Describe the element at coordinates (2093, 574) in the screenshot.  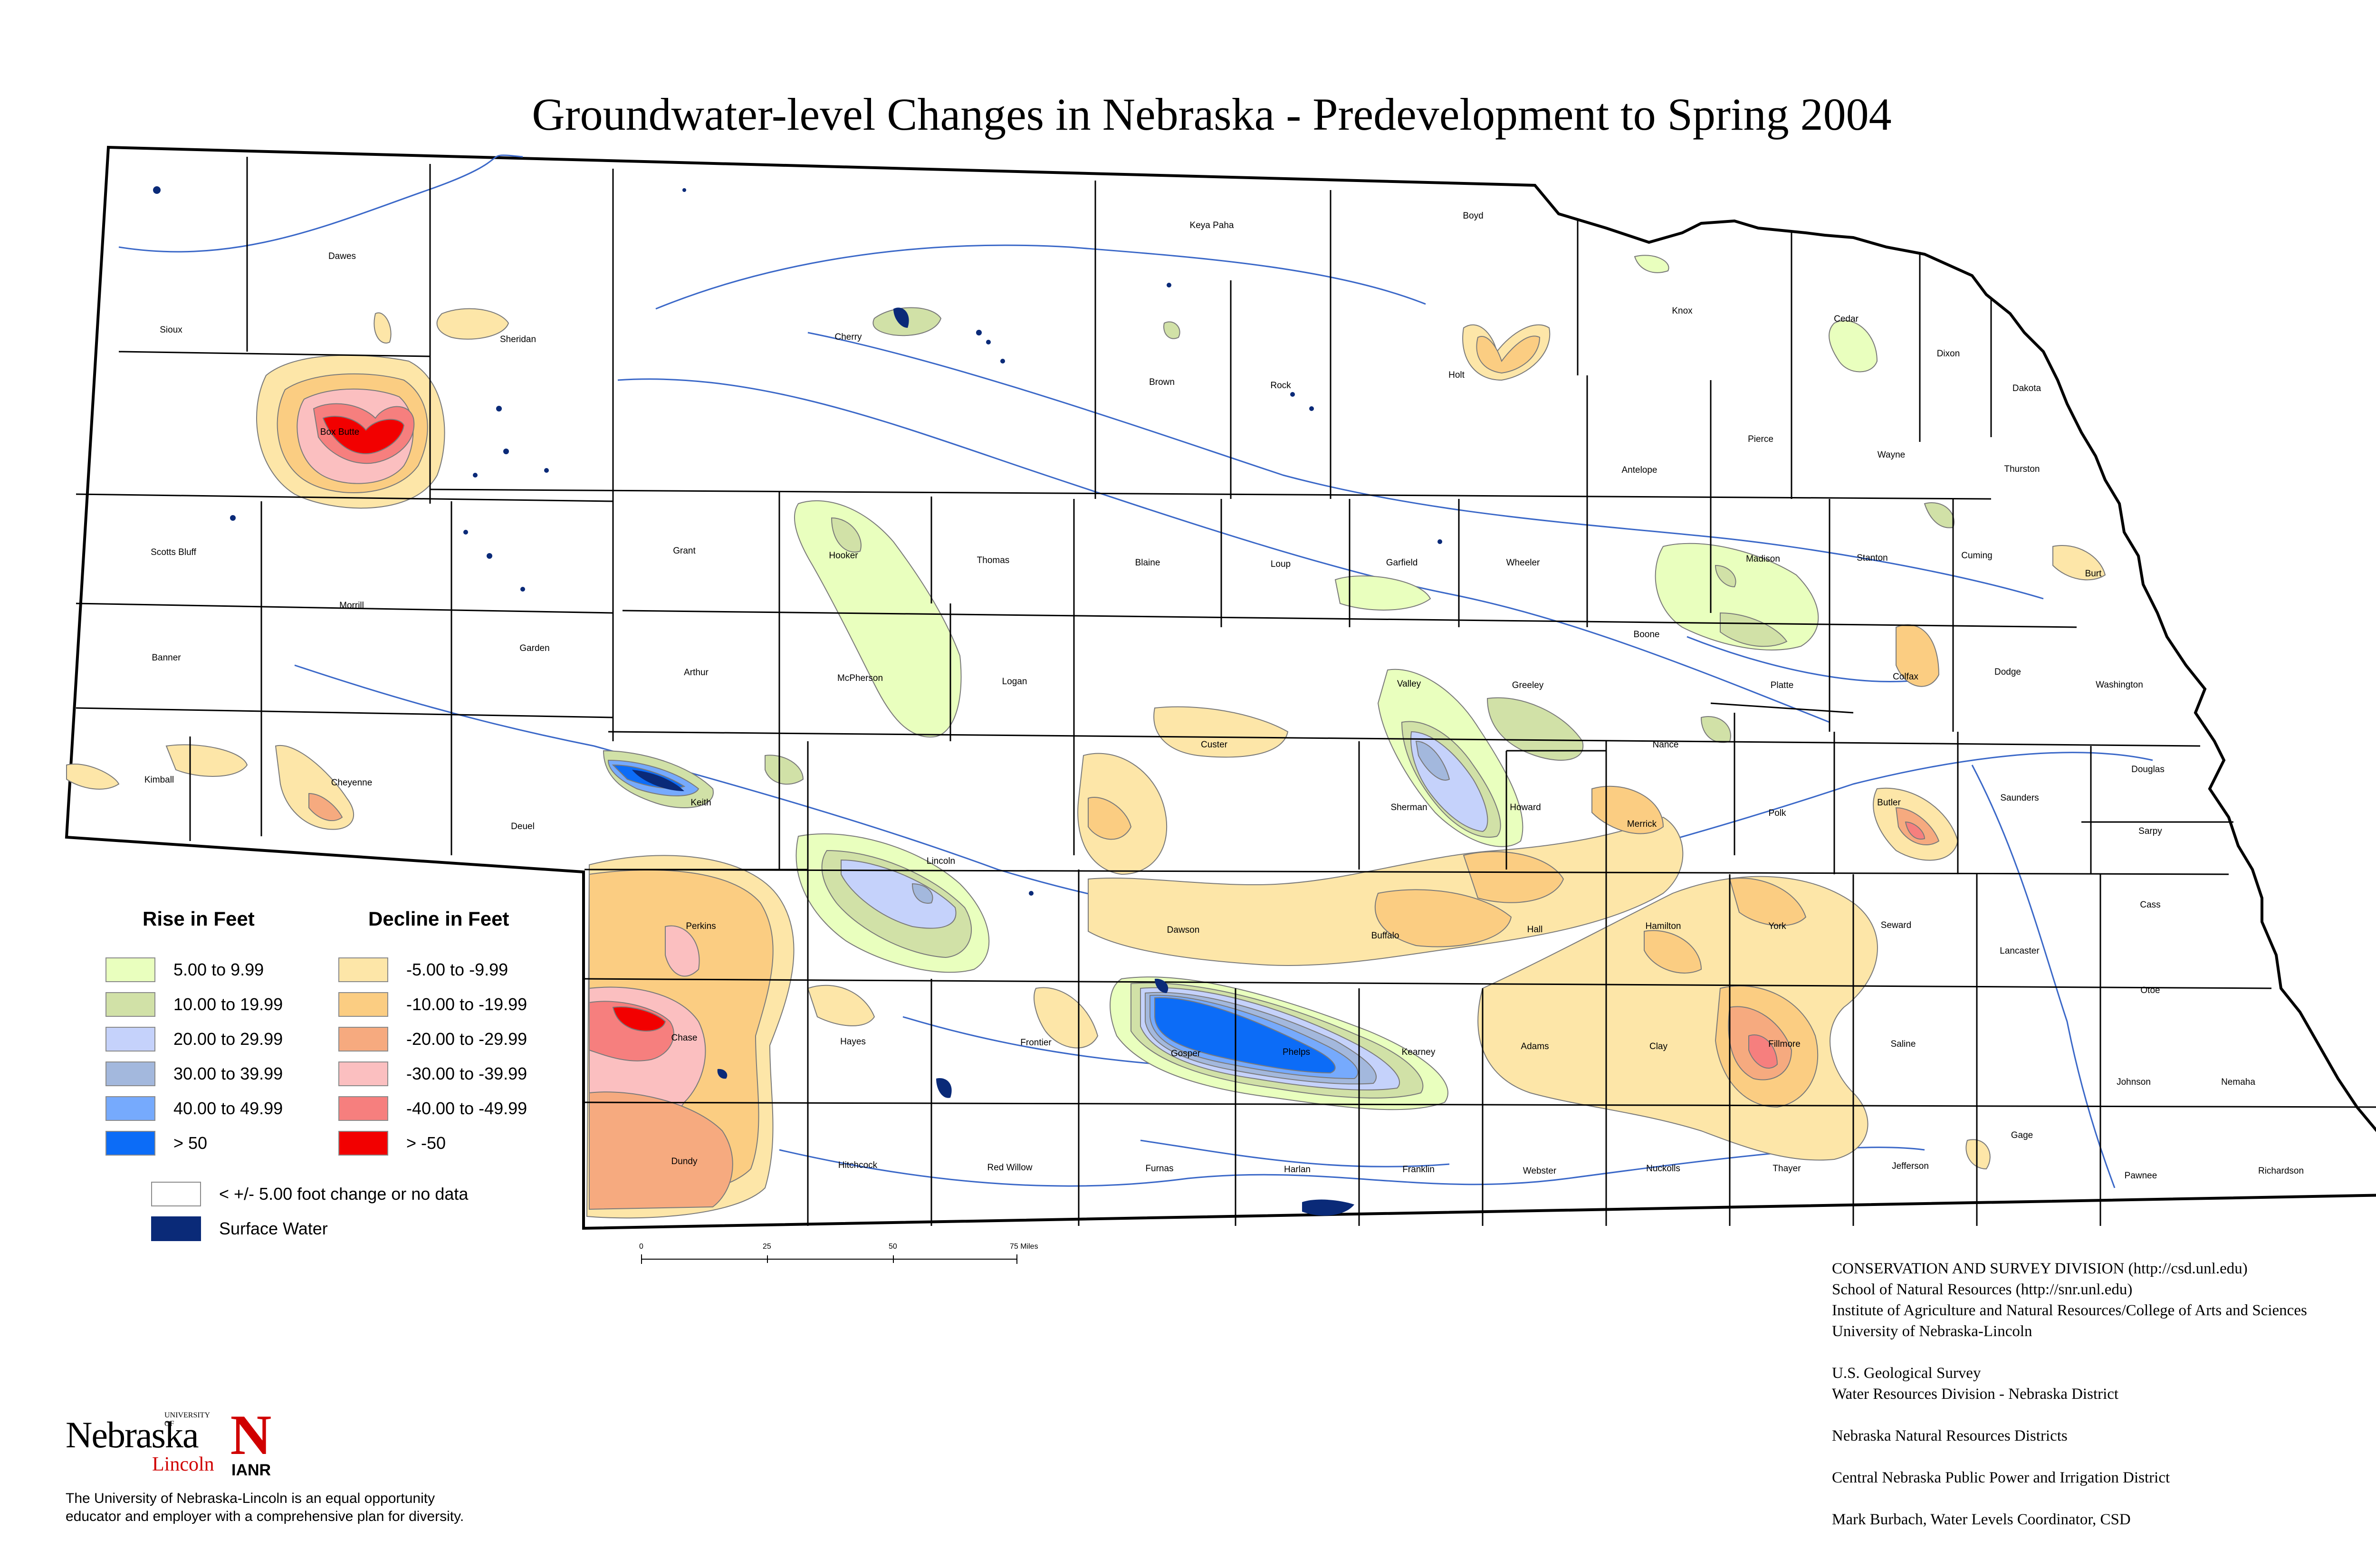
I see `county-label: Burt` at that location.